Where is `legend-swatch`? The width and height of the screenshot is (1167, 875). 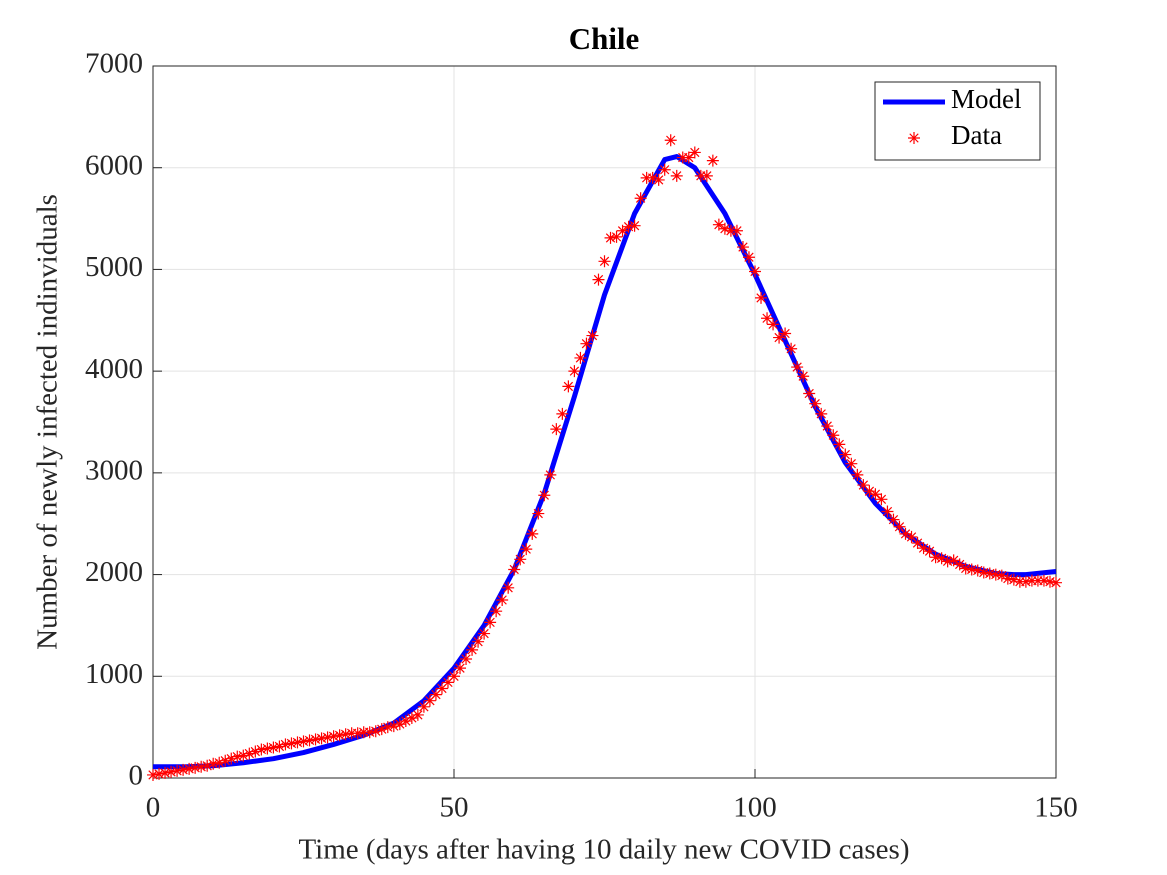 legend-swatch is located at coordinates (914, 138).